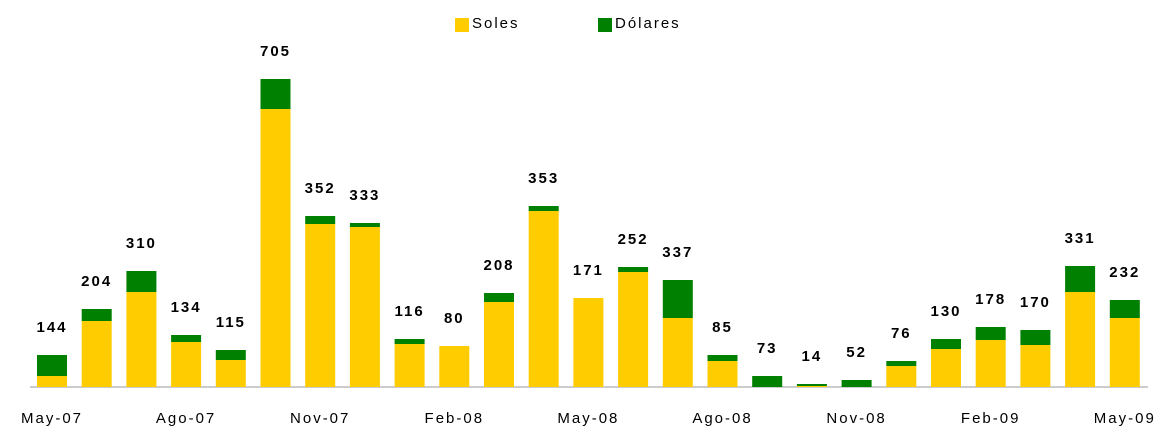  What do you see at coordinates (856, 418) in the screenshot?
I see `x-tick-label: Nov-08` at bounding box center [856, 418].